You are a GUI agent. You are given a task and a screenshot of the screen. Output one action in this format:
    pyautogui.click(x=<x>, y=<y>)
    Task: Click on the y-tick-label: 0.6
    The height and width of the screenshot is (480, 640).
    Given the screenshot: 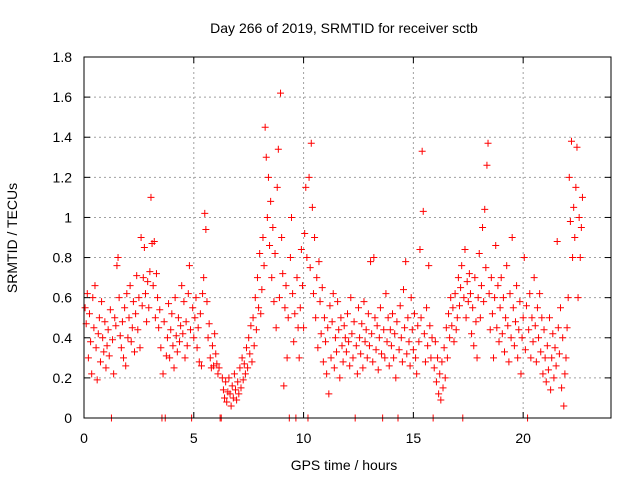 What is the action you would take?
    pyautogui.click(x=63, y=298)
    